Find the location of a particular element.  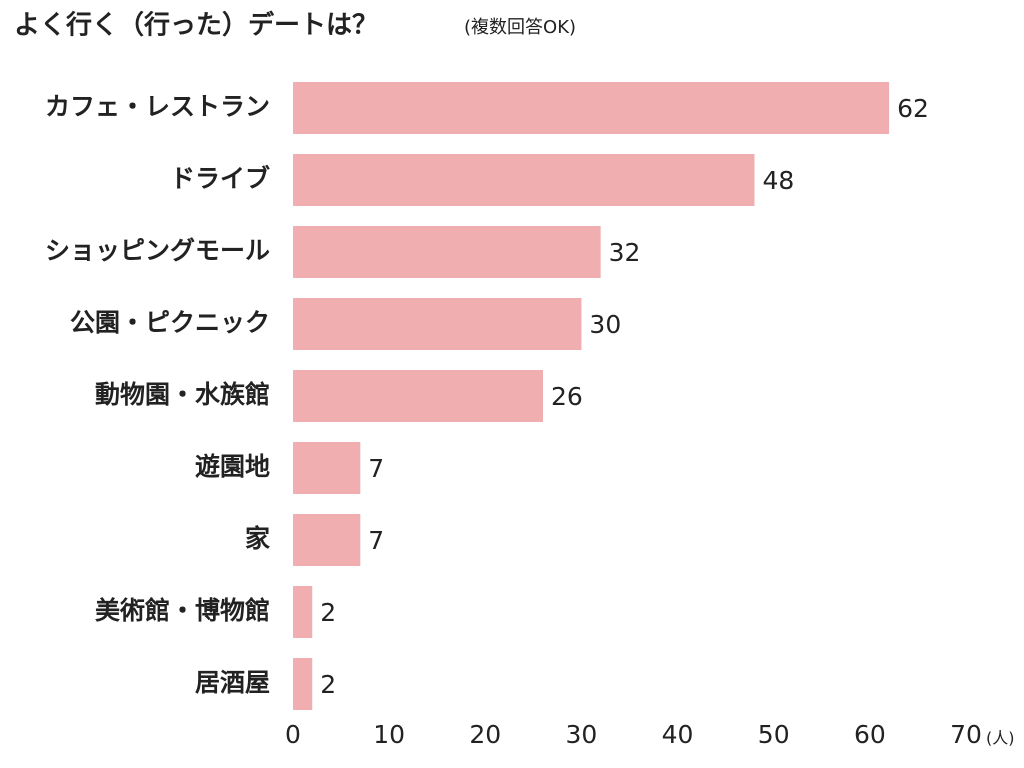

y-tick-label: 遊園地 is located at coordinates (232, 466).